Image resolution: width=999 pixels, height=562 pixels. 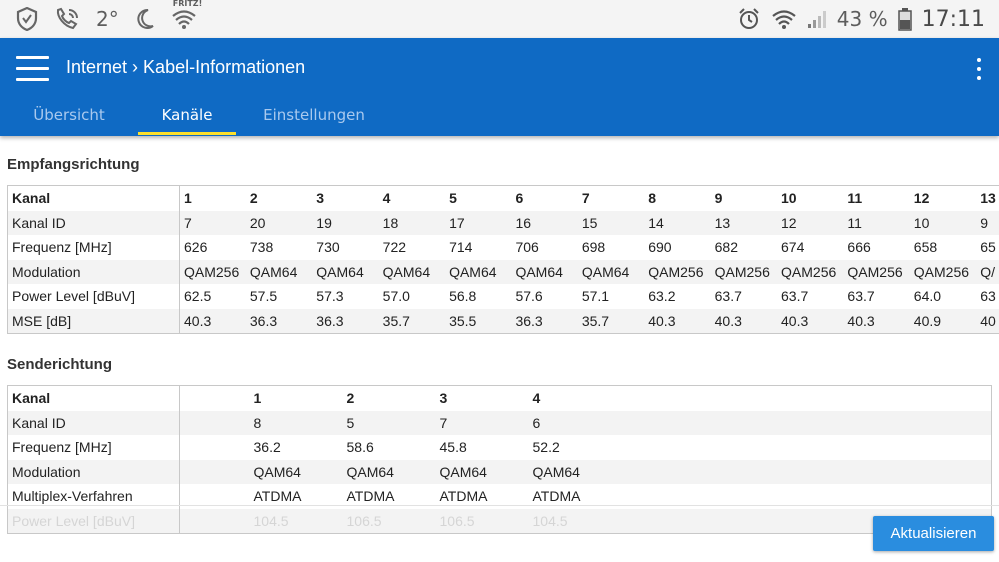 What do you see at coordinates (499, 505) in the screenshot?
I see `footer-divider` at bounding box center [499, 505].